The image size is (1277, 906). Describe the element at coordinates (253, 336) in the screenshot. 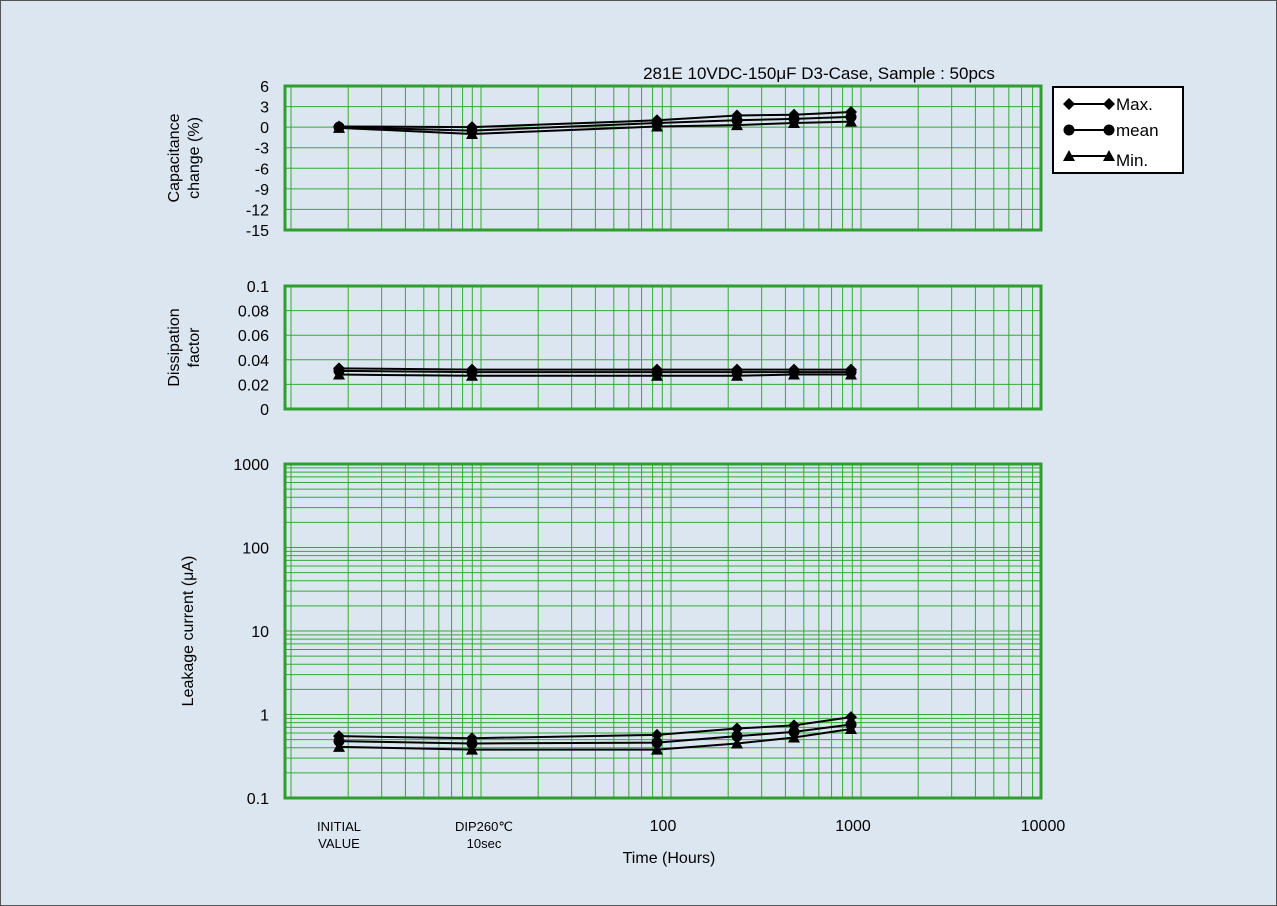

I see `y-tick-label: 0.06` at that location.